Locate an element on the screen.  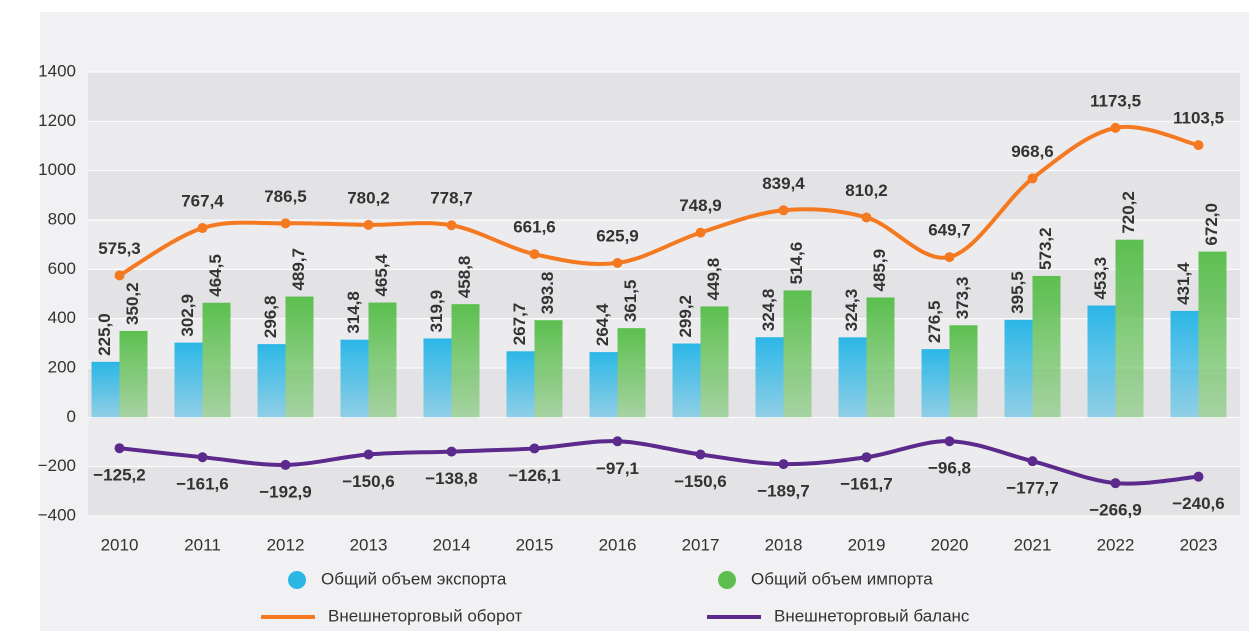
line-value-label: −161,7 is located at coordinates (866, 484).